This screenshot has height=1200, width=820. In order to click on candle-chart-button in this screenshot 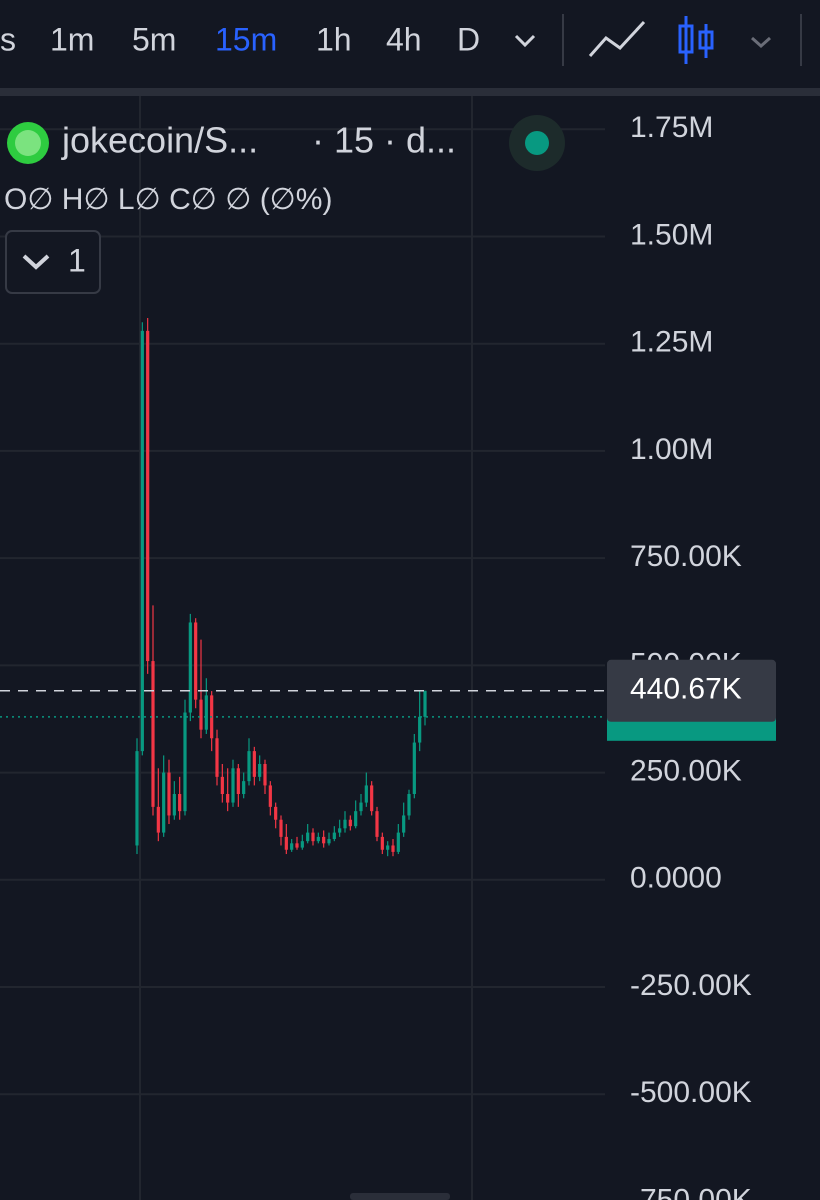, I will do `click(696, 40)`.